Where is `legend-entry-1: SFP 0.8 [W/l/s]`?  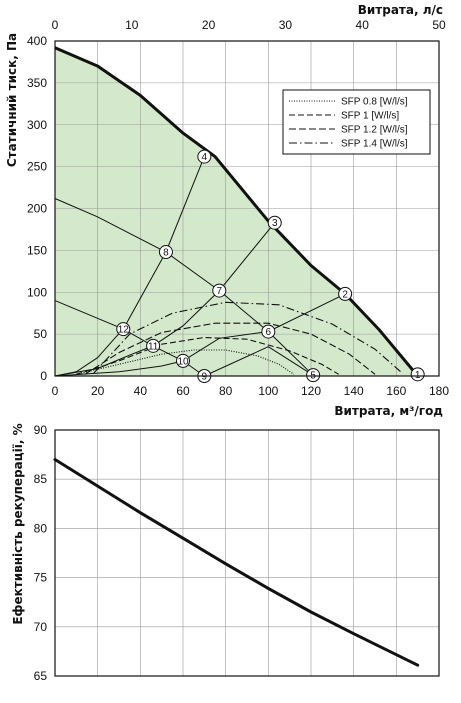 legend-entry-1: SFP 0.8 [W/l/s] is located at coordinates (374, 102).